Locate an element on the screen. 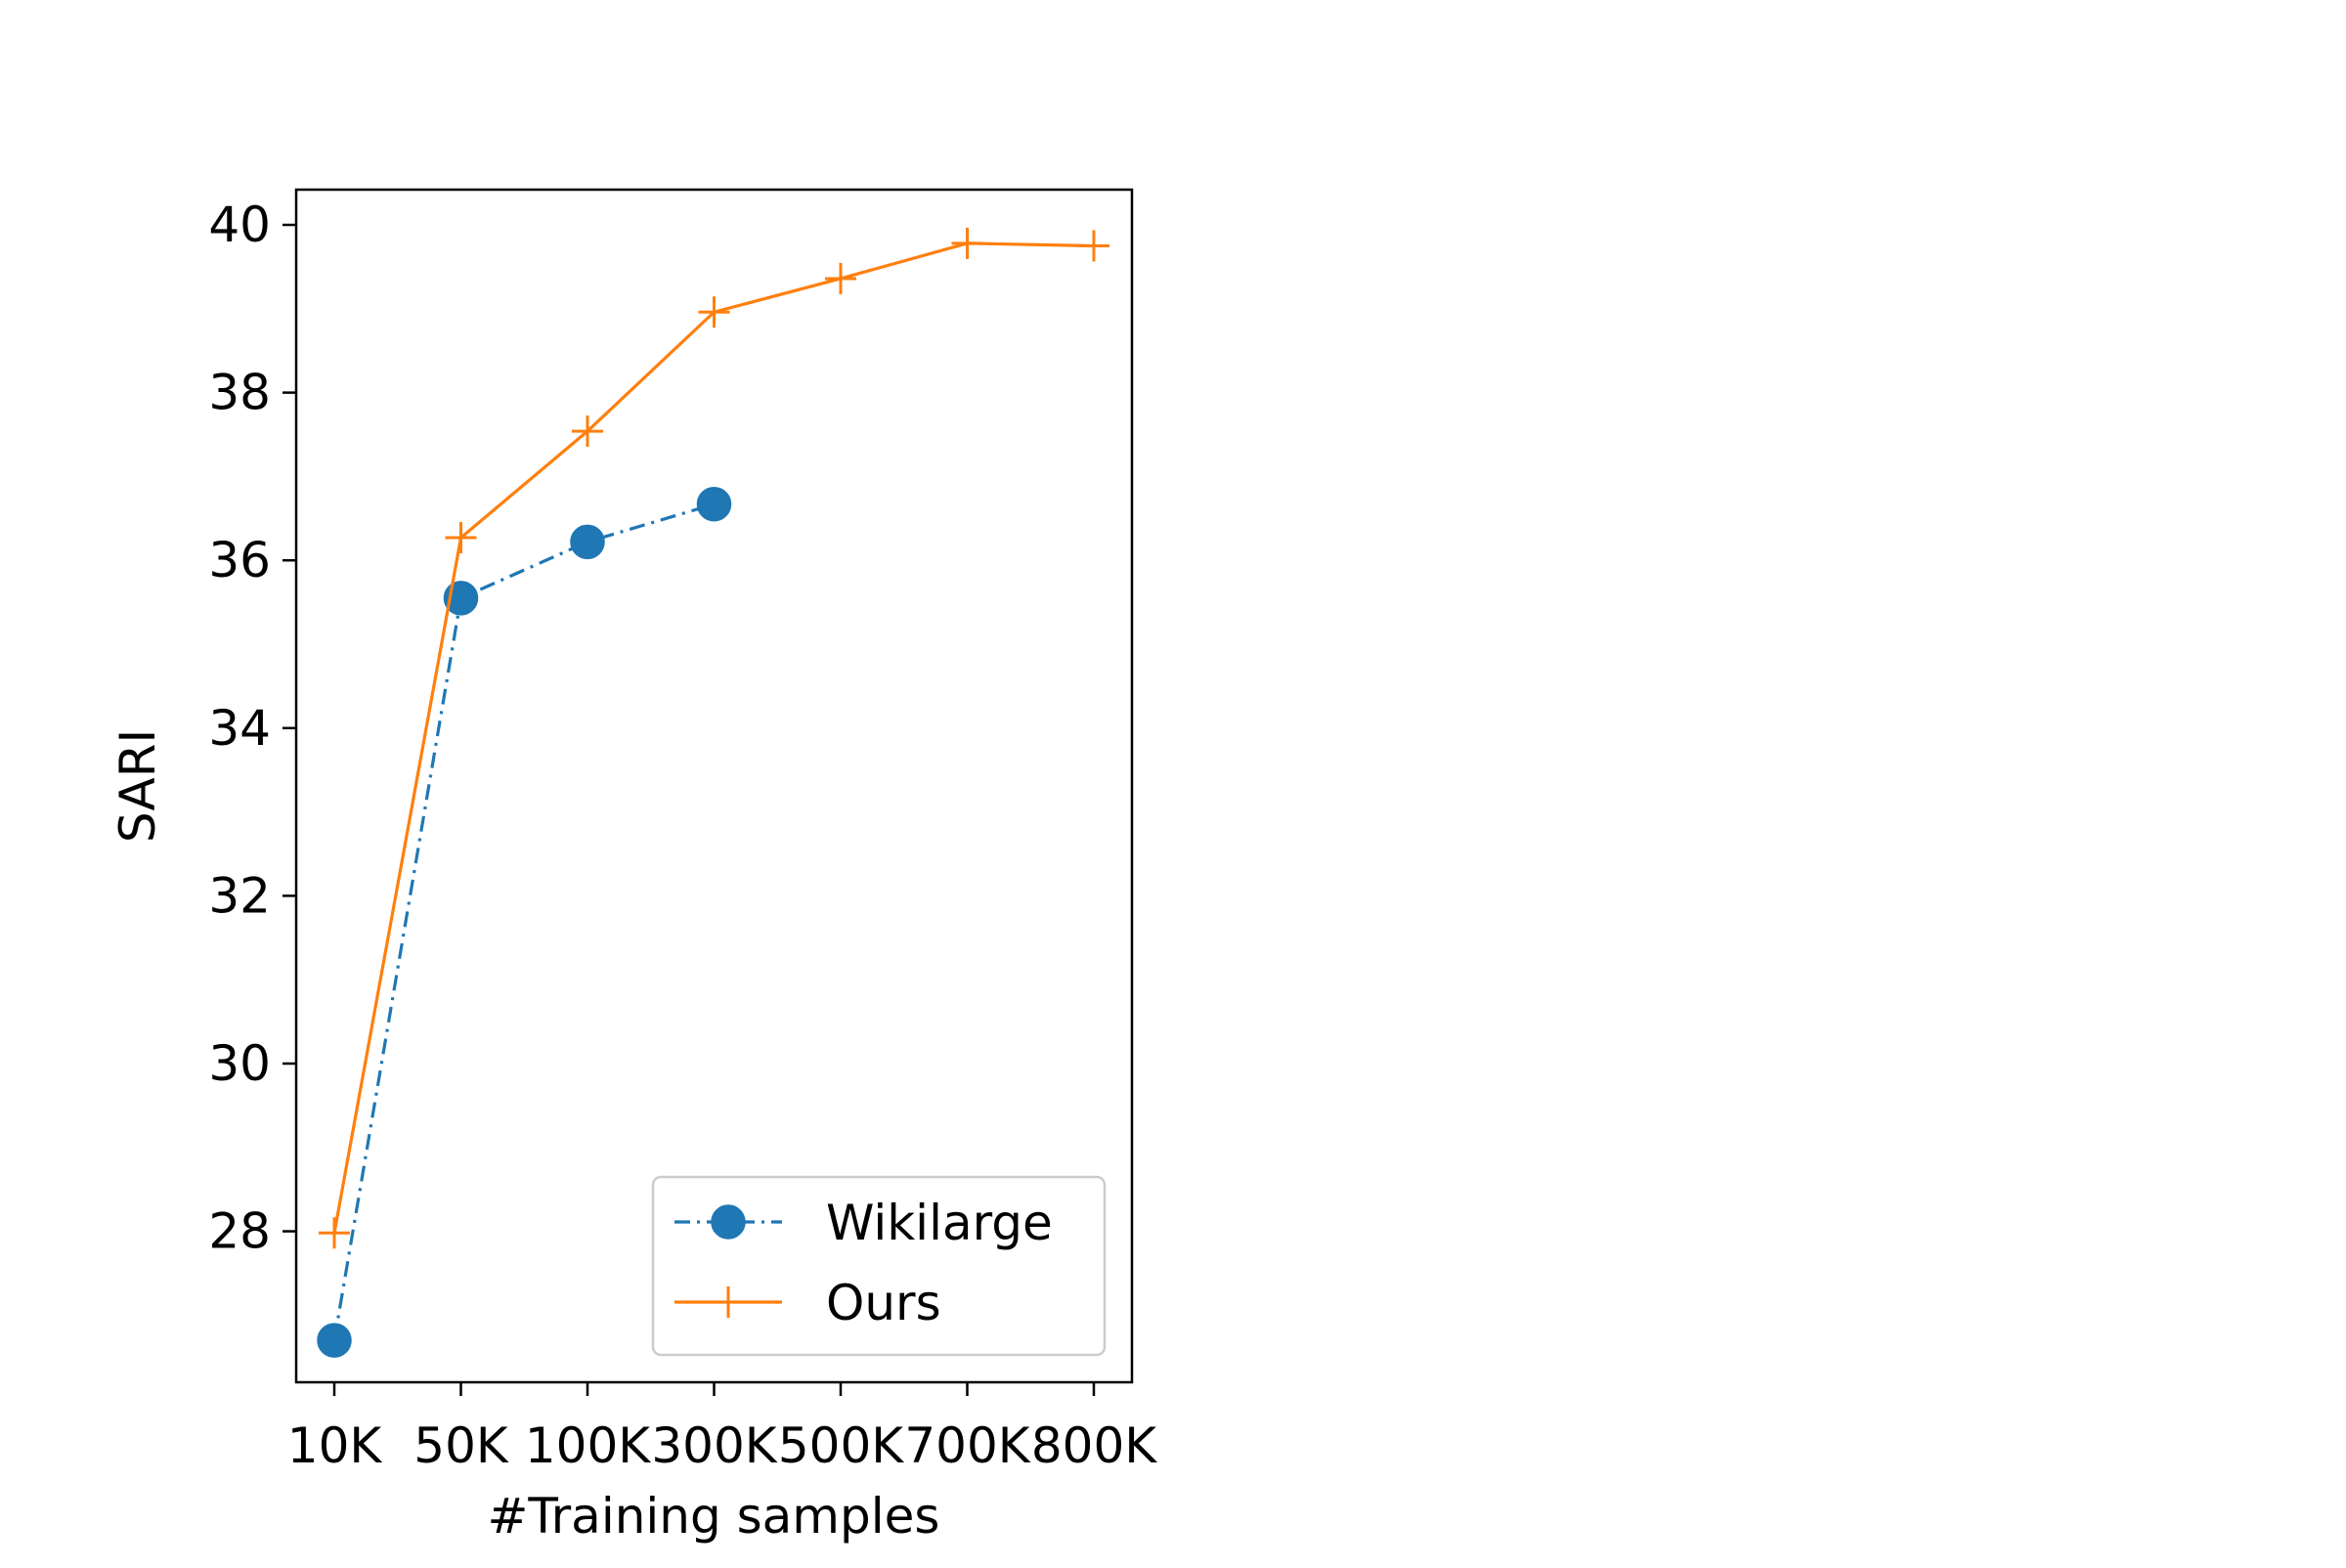 The image size is (2346, 1568). y-tick-label: 36 is located at coordinates (240, 560).